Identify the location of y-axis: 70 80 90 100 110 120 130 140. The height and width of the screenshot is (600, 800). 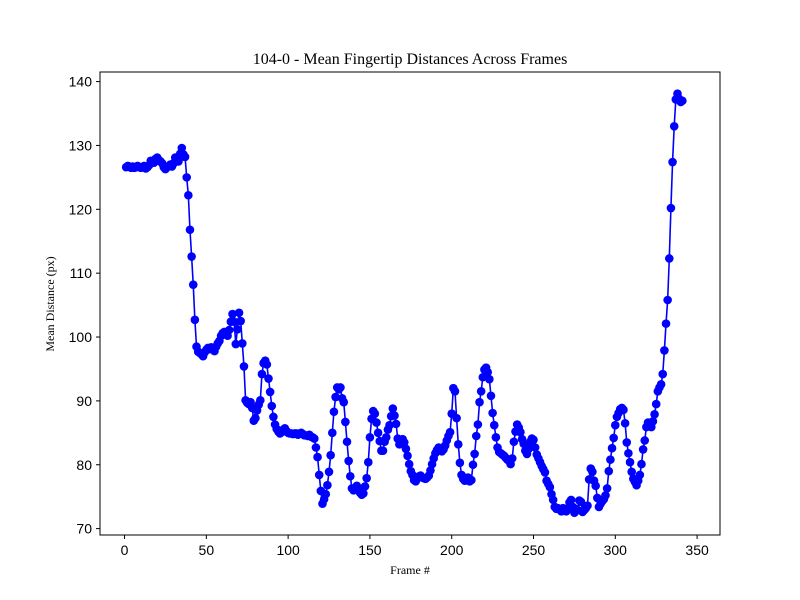
(84, 305).